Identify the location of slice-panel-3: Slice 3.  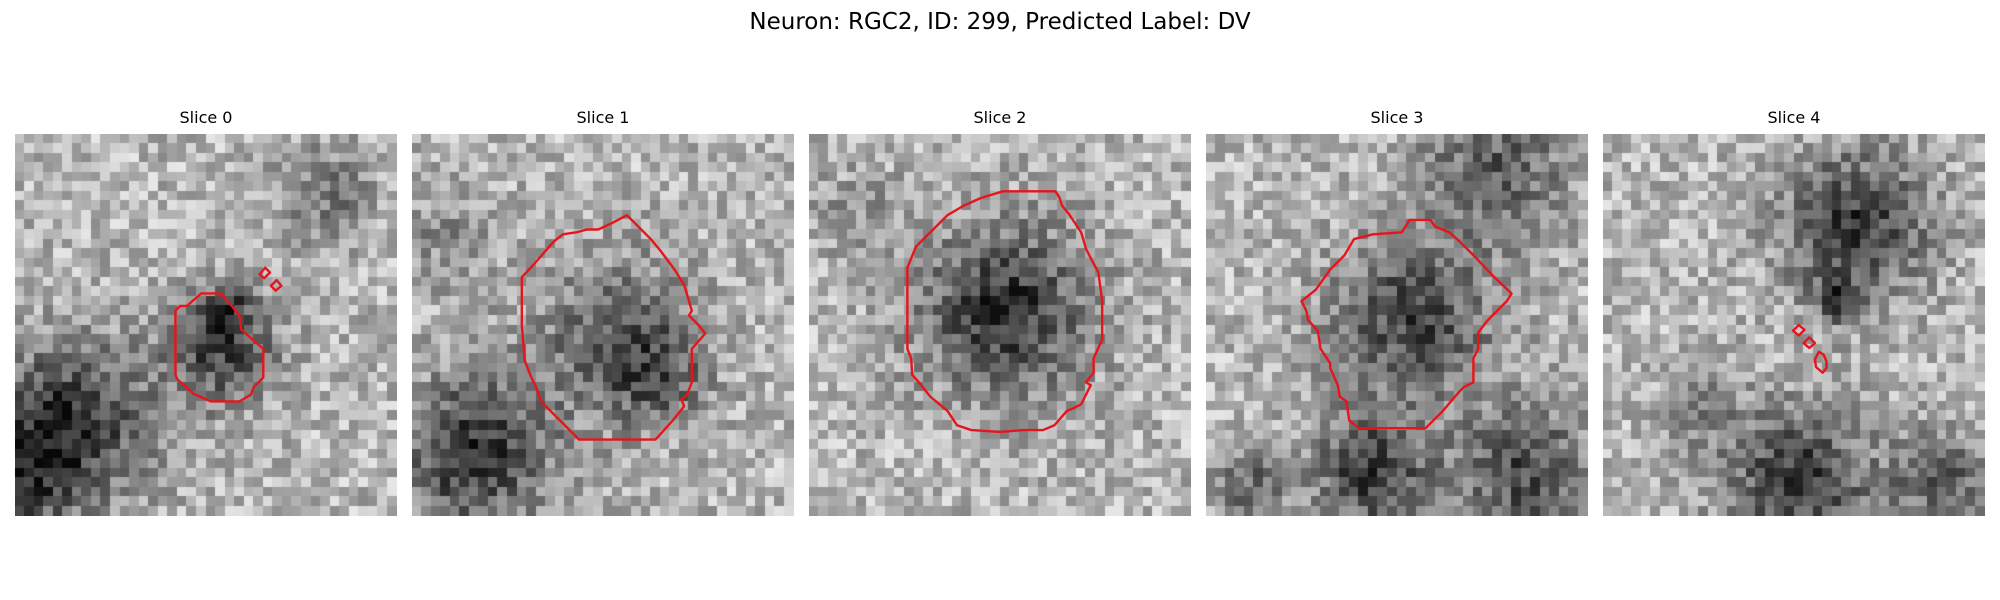
(1397, 311).